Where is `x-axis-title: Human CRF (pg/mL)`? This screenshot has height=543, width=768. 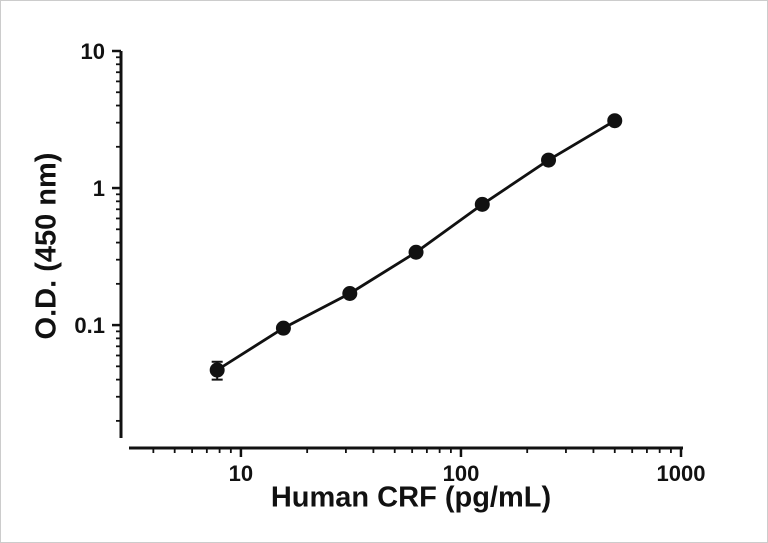 x-axis-title: Human CRF (pg/mL) is located at coordinates (411, 497).